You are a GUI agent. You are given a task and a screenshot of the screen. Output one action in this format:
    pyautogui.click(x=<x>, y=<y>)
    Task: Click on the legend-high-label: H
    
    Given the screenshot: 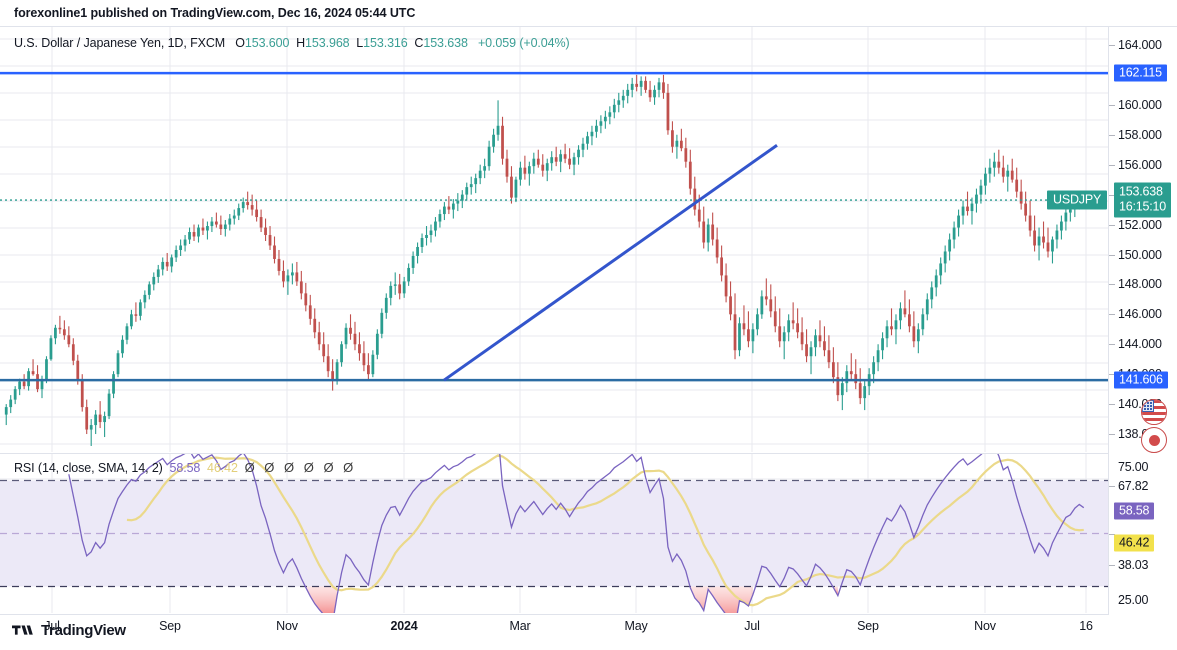 What is the action you would take?
    pyautogui.click(x=301, y=43)
    